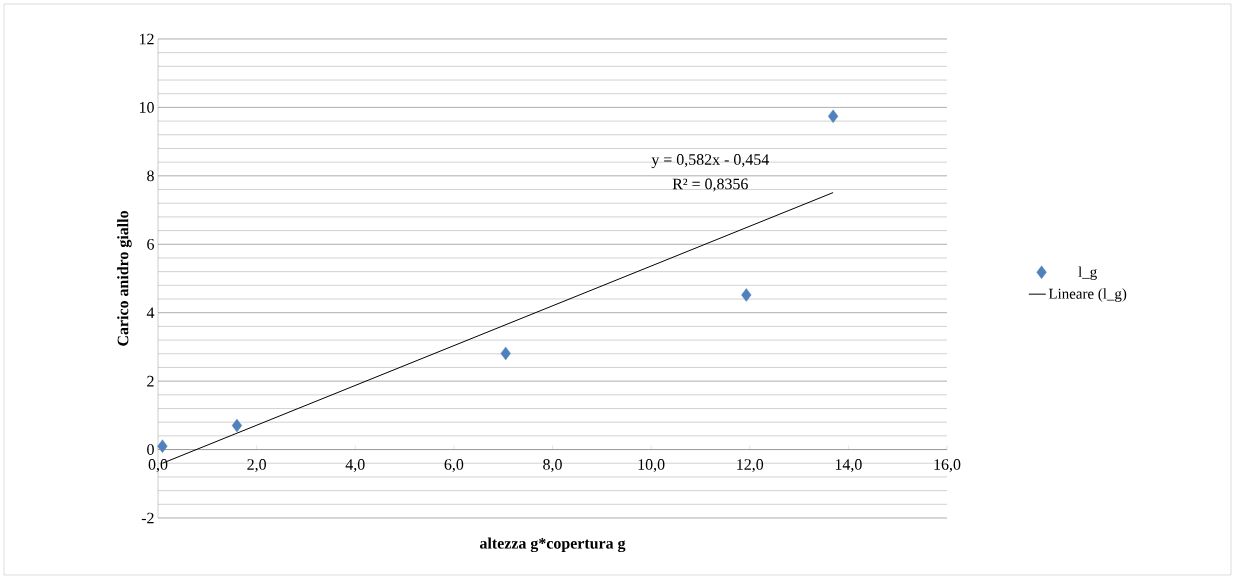  What do you see at coordinates (150, 381) in the screenshot?
I see `y-tick-label: 2` at bounding box center [150, 381].